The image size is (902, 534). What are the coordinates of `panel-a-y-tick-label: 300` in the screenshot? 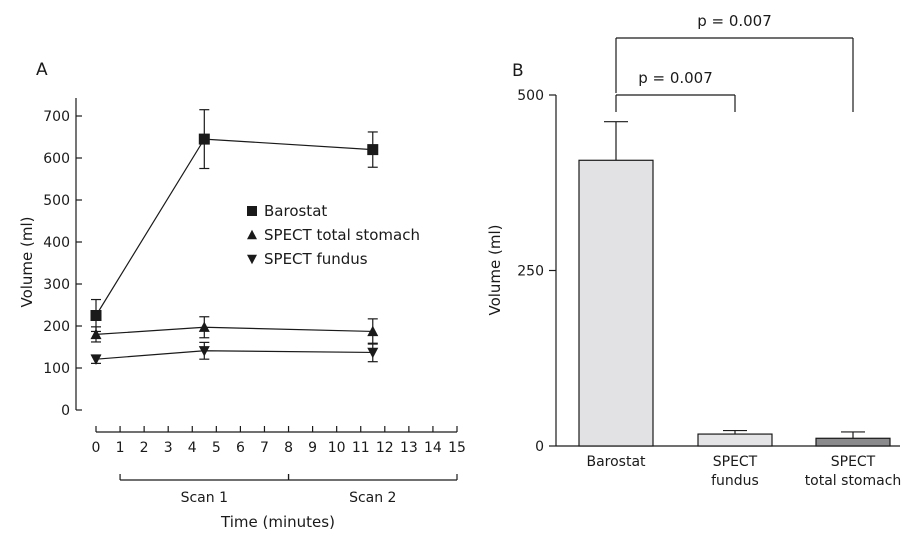 It's located at (56, 285).